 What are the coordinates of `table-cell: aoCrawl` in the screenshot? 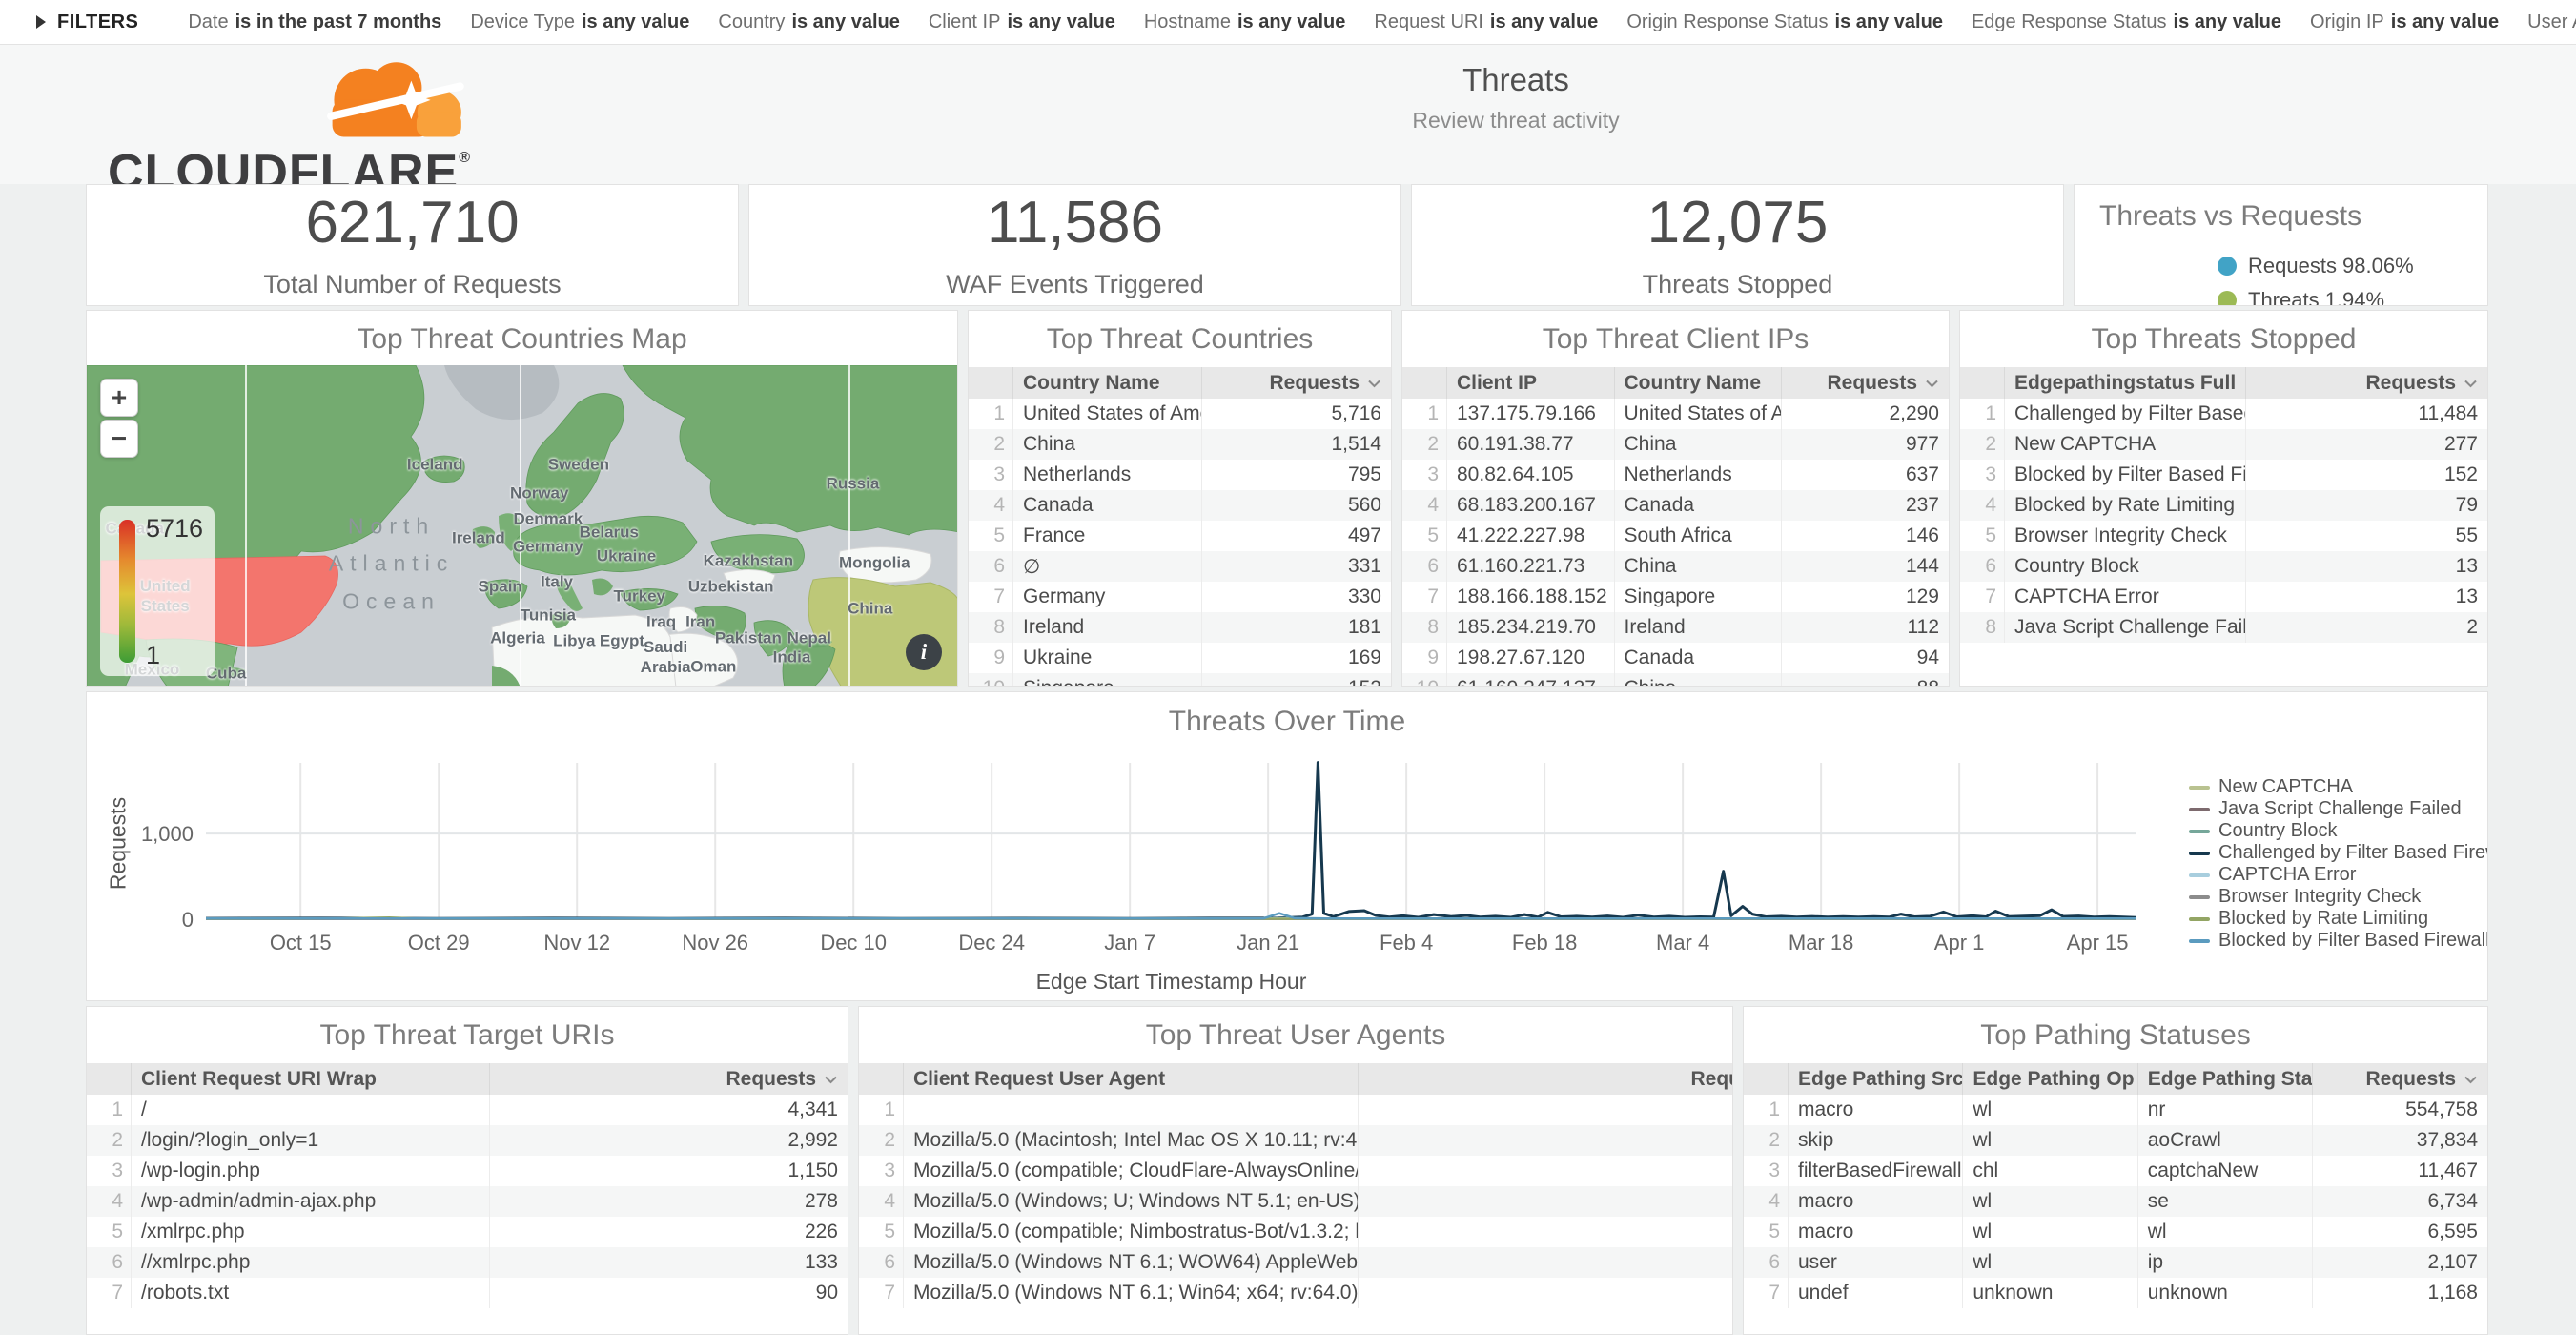 It's located at (2224, 1140).